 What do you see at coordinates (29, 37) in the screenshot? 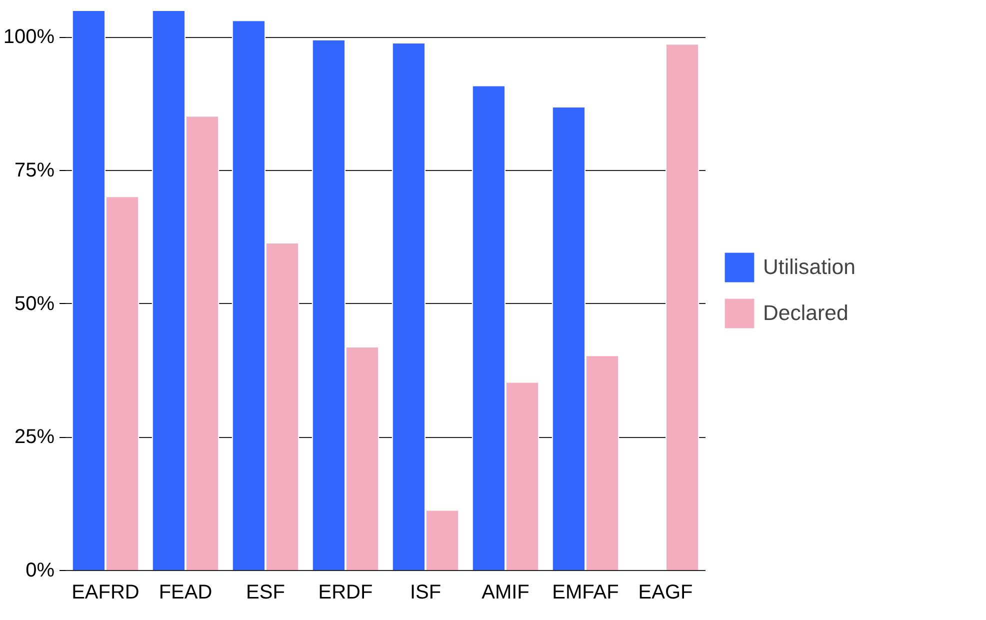
I see `y-tick-label: 100%` at bounding box center [29, 37].